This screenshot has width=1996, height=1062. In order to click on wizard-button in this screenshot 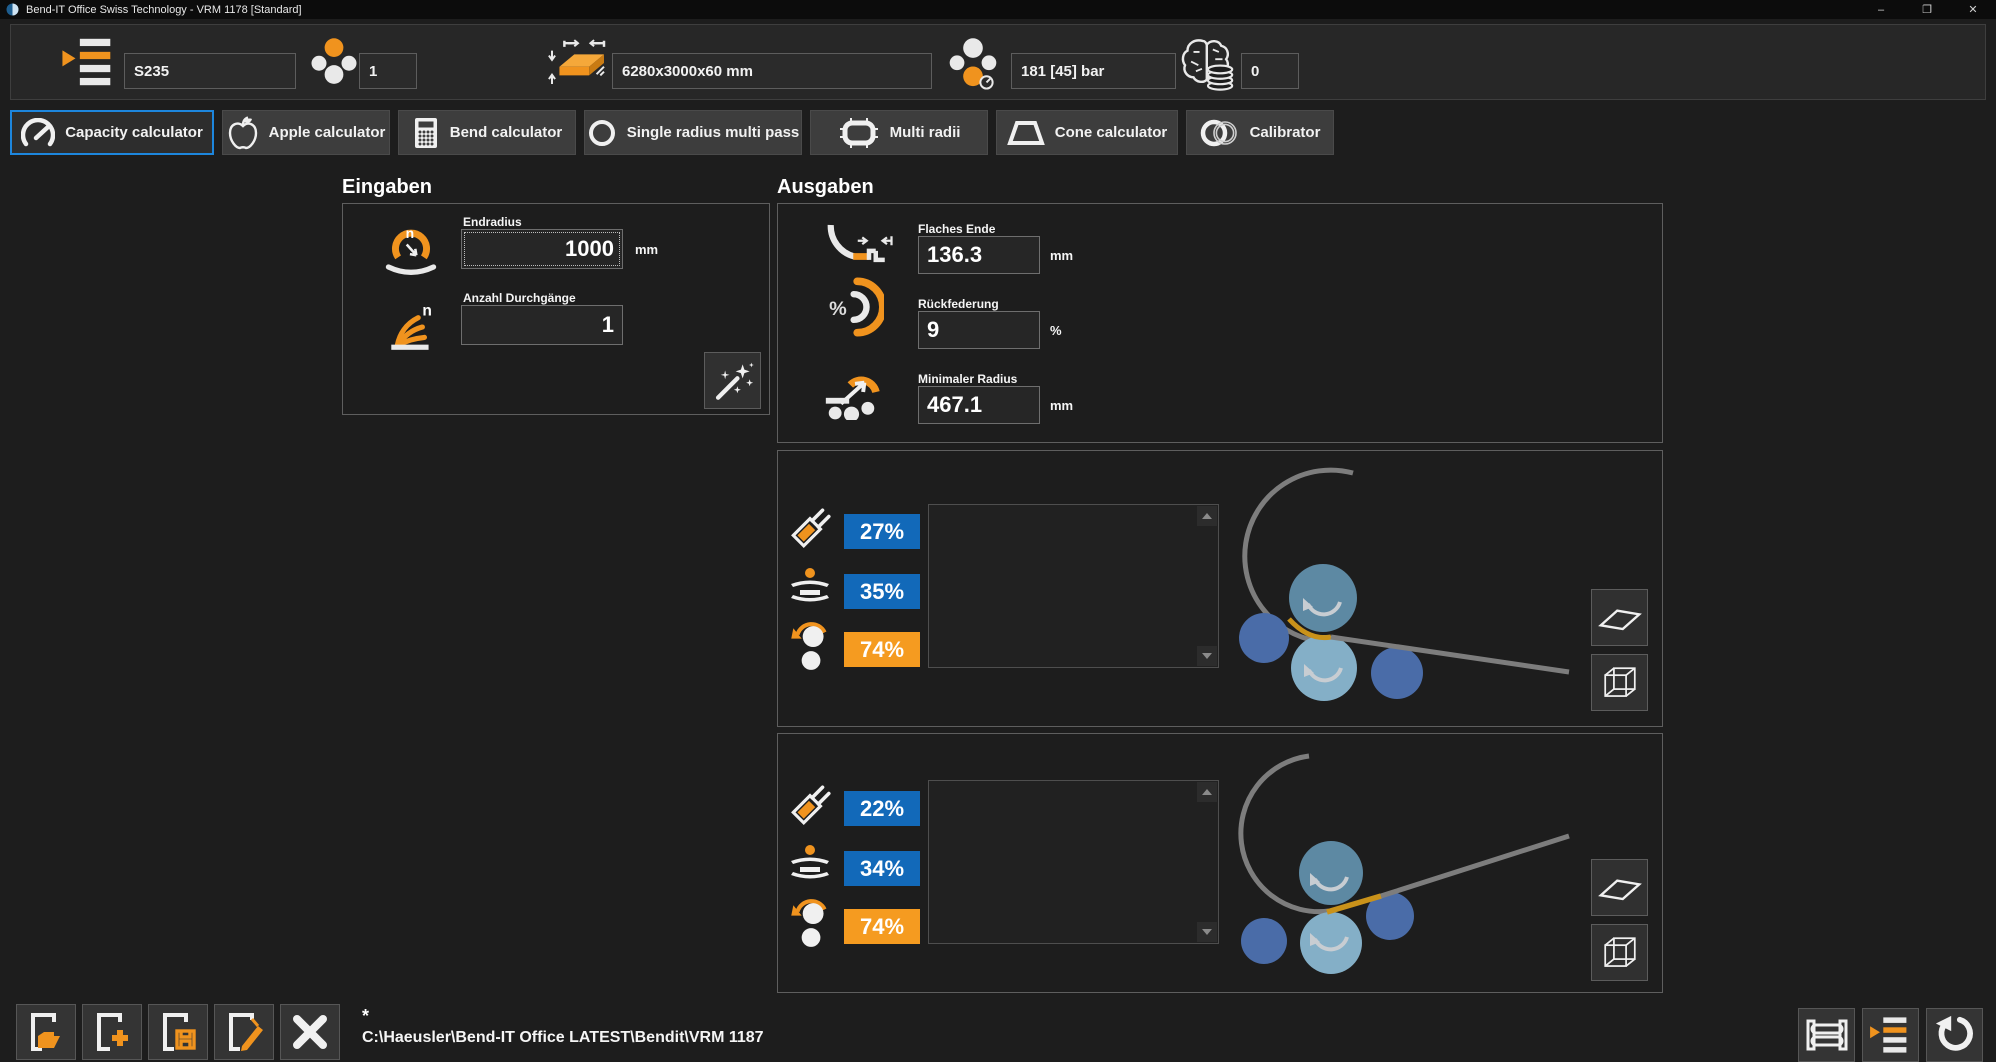, I will do `click(732, 380)`.